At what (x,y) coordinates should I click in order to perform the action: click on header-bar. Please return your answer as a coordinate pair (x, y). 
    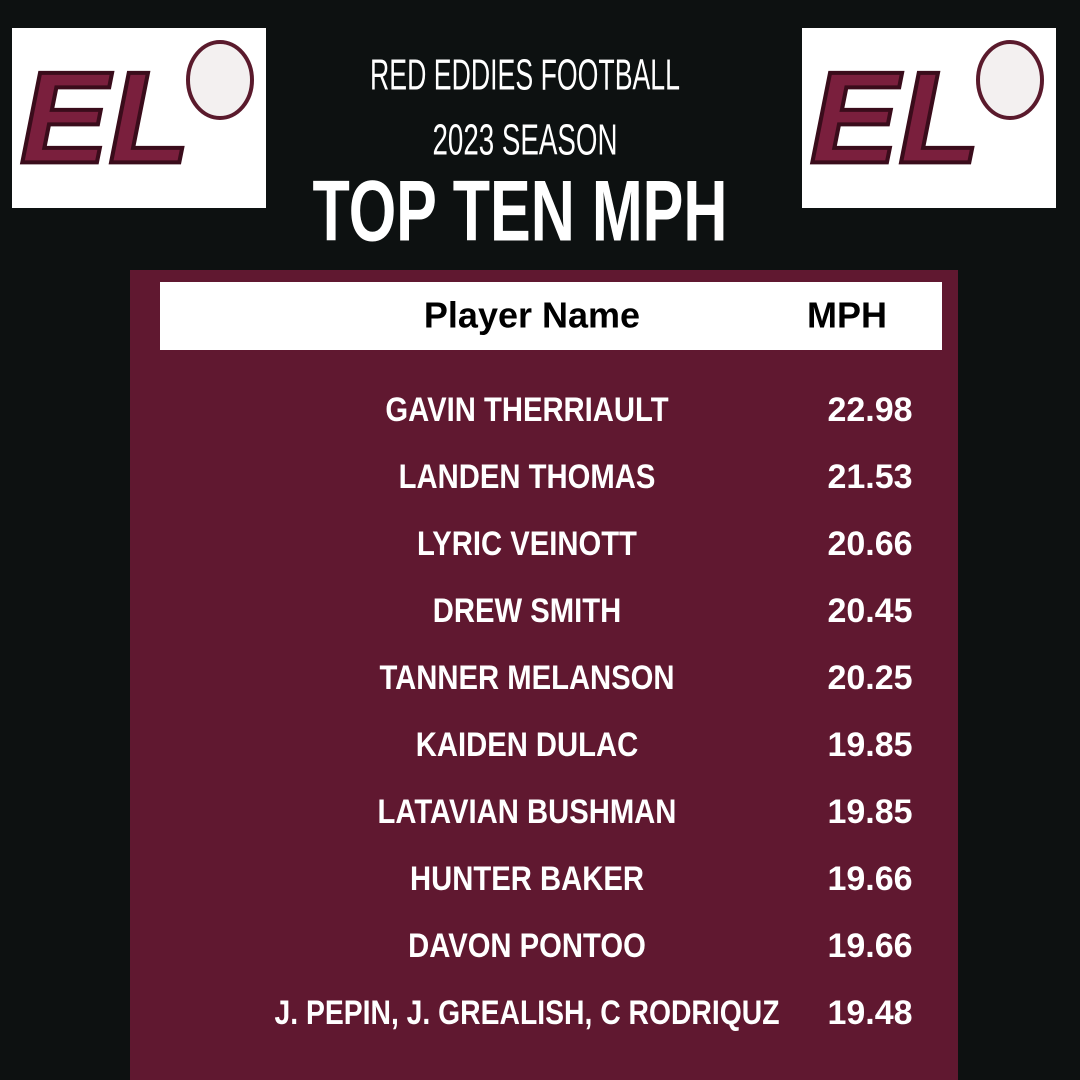
    Looking at the image, I should click on (551, 316).